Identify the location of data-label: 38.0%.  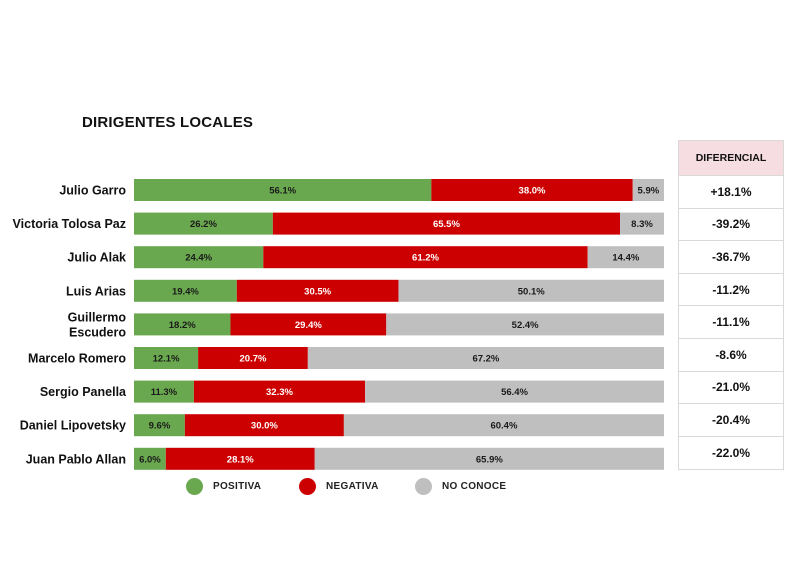
(532, 191).